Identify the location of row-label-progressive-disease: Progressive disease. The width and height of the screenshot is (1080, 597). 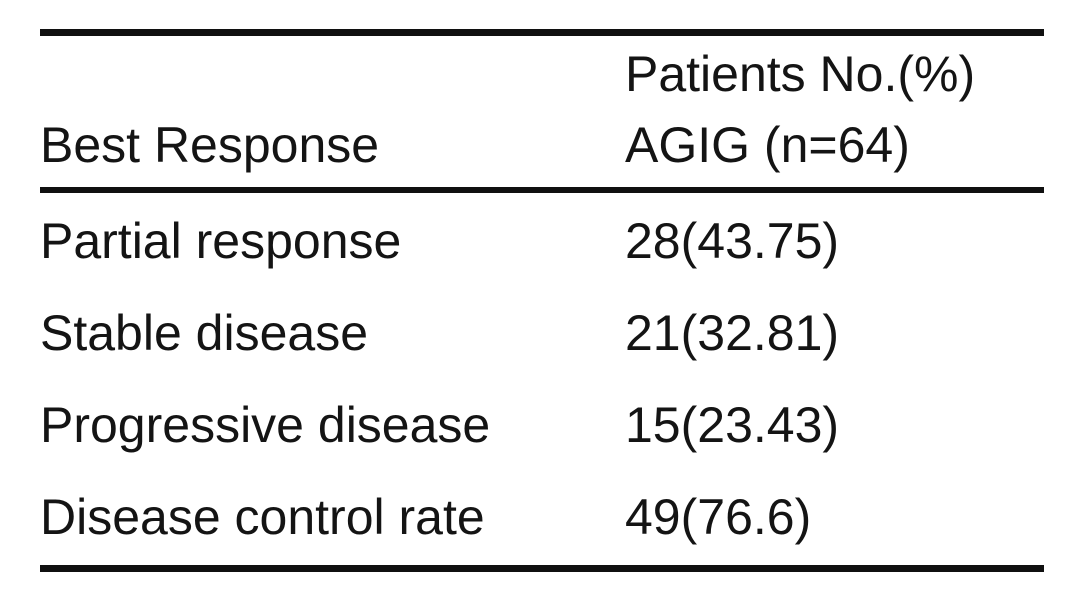
(265, 425).